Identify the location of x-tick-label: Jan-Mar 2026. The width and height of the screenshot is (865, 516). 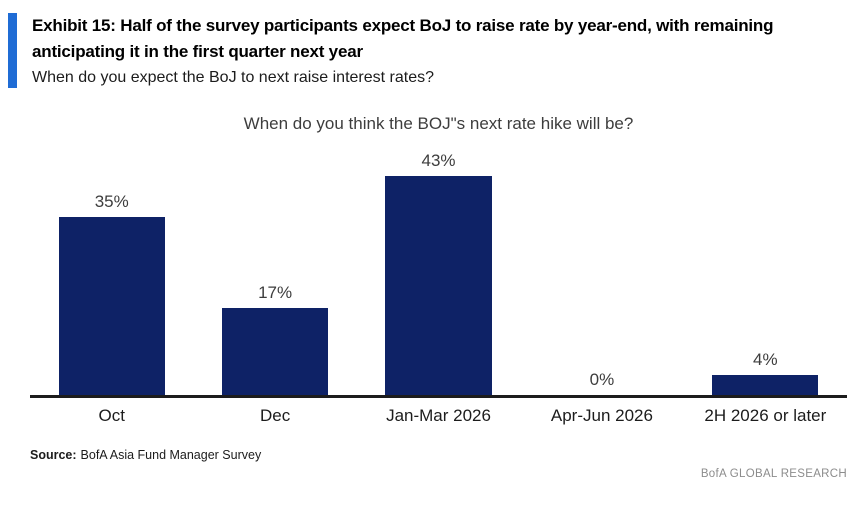
(438, 415).